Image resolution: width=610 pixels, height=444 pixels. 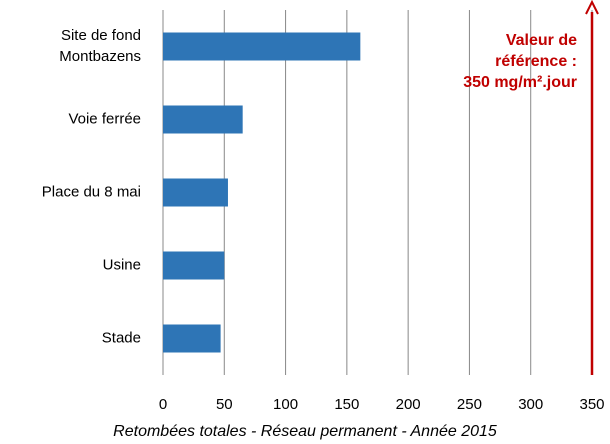 What do you see at coordinates (346, 404) in the screenshot?
I see `x-tick-label: 150` at bounding box center [346, 404].